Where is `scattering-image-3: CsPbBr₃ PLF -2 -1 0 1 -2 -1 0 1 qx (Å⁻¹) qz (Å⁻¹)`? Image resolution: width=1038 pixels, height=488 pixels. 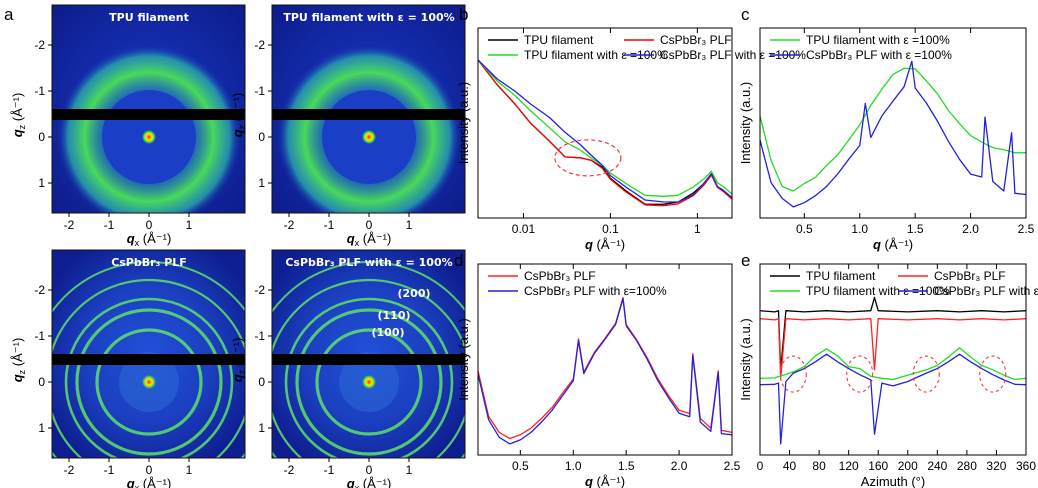
scattering-image-3: CsPbBr₃ PLF -2 -1 0 1 -2 -1 0 1 qx (Å⁻¹) qz (Å⁻¹) is located at coordinates (128, 368).